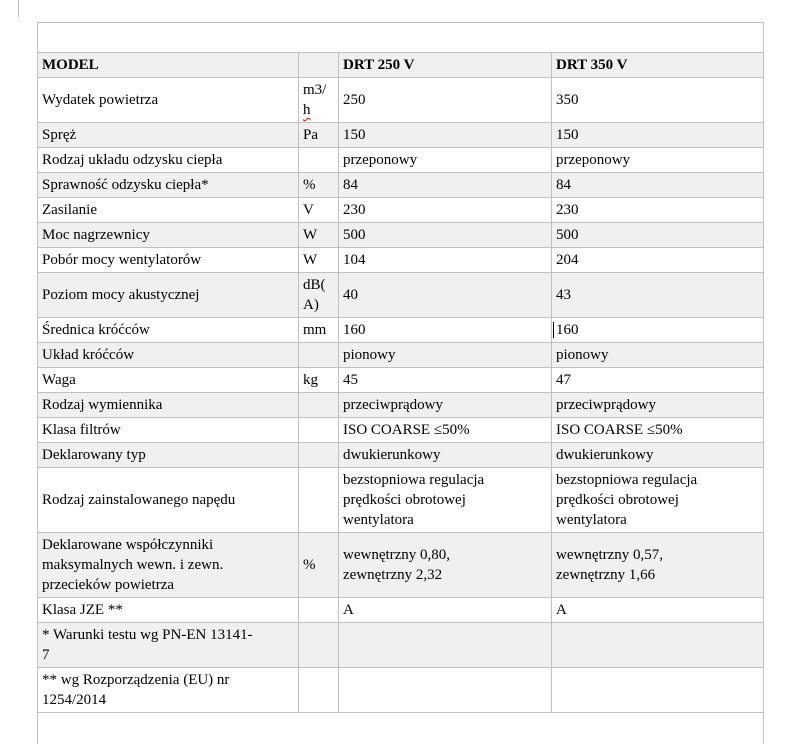 The image size is (801, 744). I want to click on cell-label: Rodzaj wymiennika, so click(168, 405).